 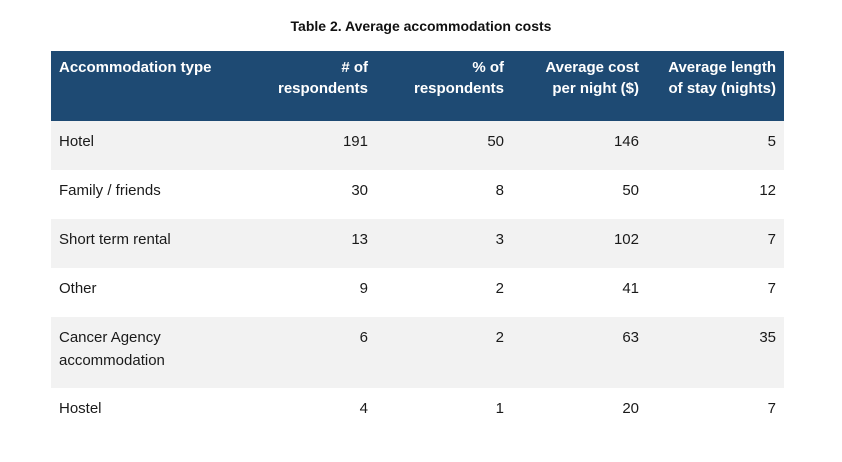 I want to click on cell-cost: 102, so click(x=626, y=239).